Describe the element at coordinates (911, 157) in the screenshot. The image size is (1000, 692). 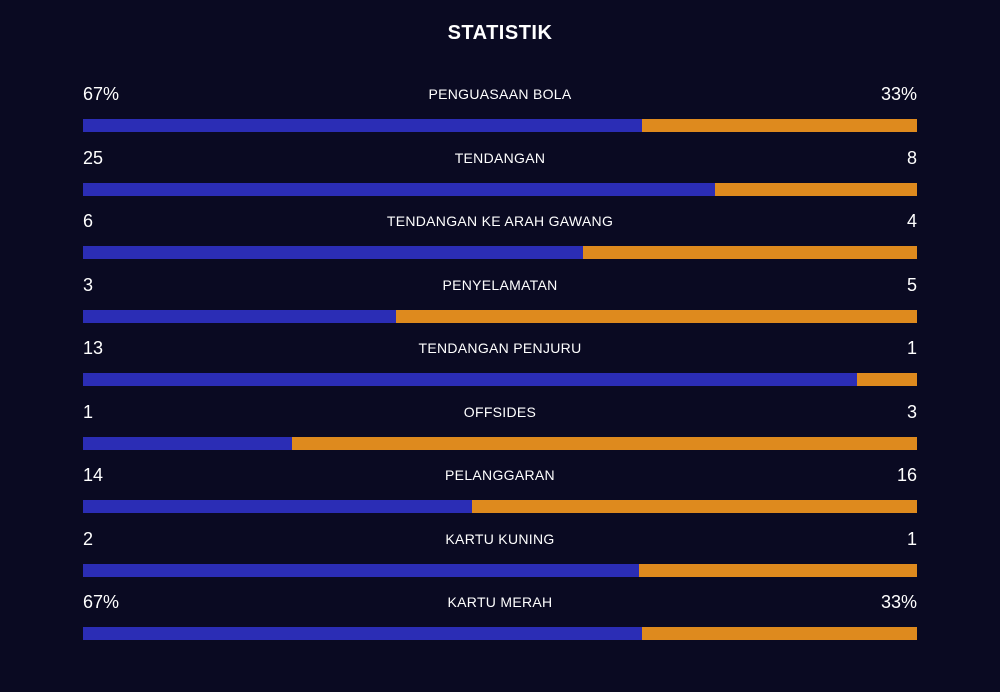
I see `away-value: 8` at that location.